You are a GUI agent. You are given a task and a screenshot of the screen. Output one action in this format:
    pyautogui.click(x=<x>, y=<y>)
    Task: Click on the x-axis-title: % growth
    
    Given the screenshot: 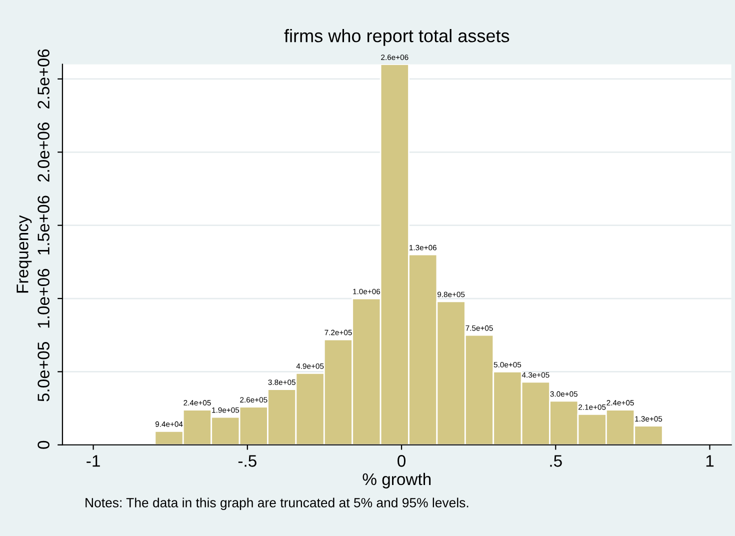 What is the action you would take?
    pyautogui.click(x=396, y=480)
    